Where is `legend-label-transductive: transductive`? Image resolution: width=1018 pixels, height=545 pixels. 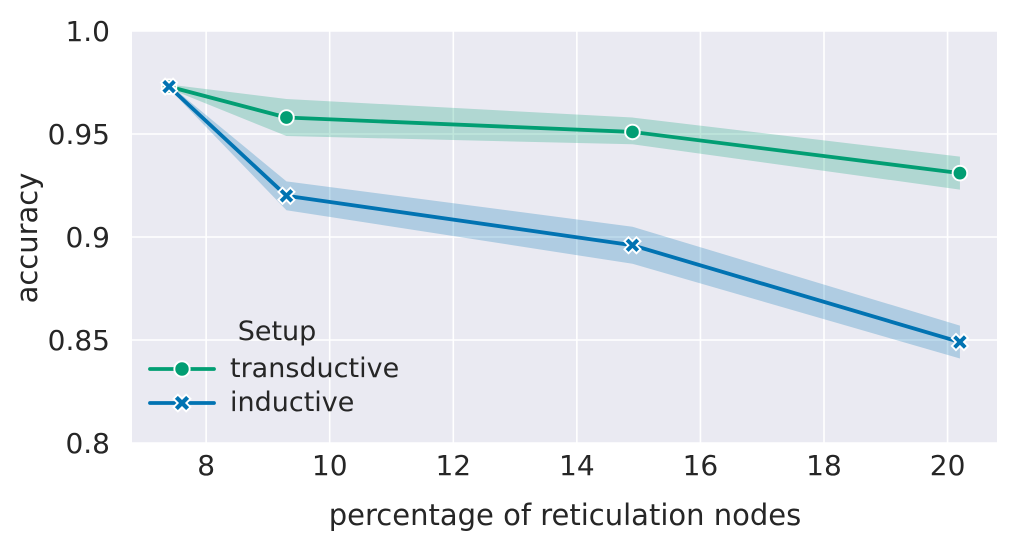
legend-label-transductive: transductive is located at coordinates (315, 368).